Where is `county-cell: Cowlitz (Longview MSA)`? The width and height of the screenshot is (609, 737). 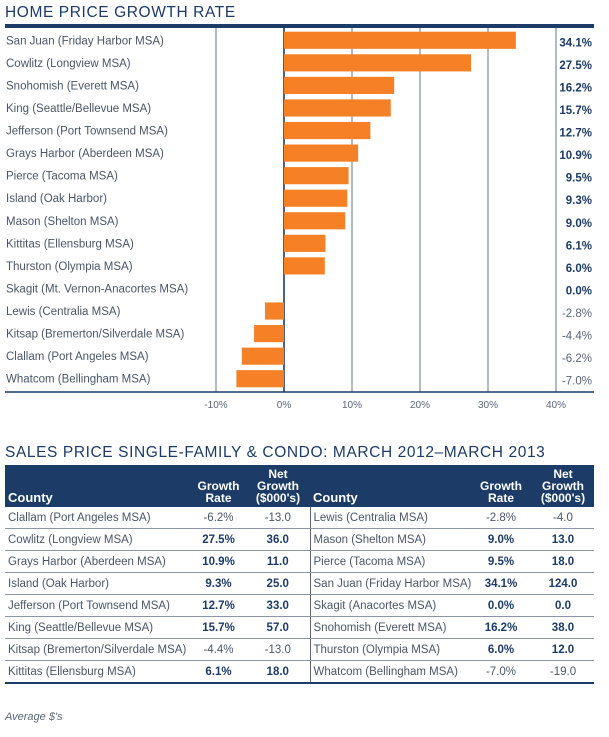
county-cell: Cowlitz (Longview MSA) is located at coordinates (98, 539).